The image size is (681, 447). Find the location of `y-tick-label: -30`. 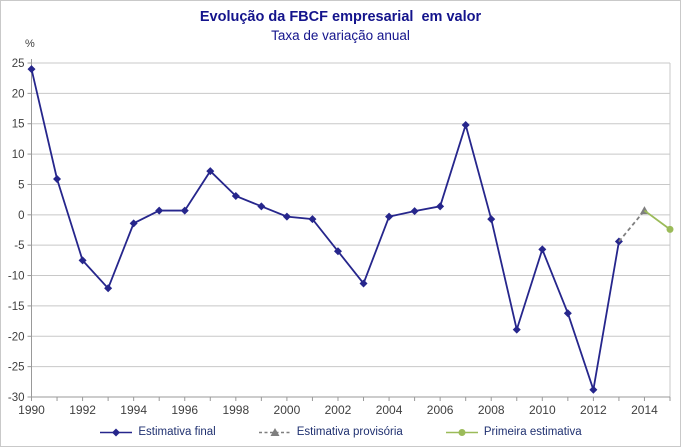

y-tick-label: -30 is located at coordinates (16, 398).